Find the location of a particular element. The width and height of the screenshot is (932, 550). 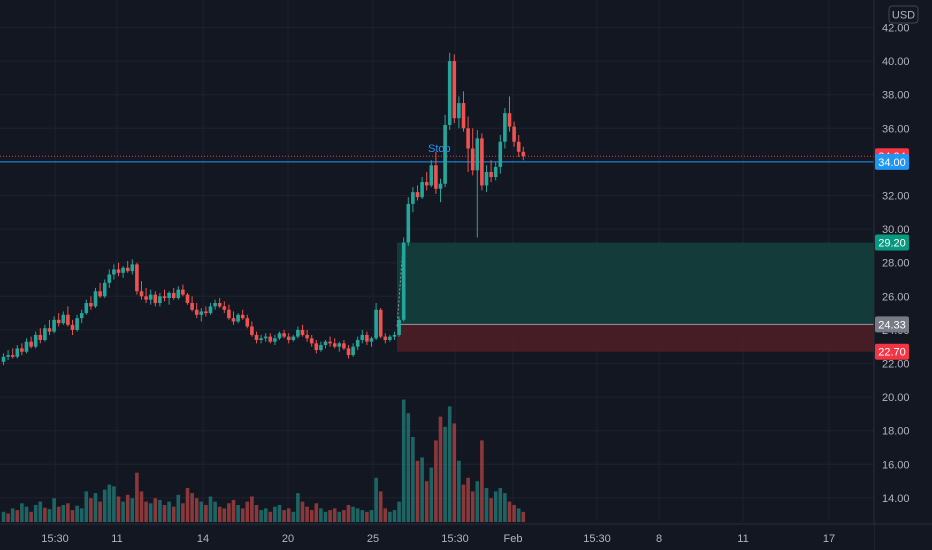

price-axis-panel is located at coordinates (903, 261).